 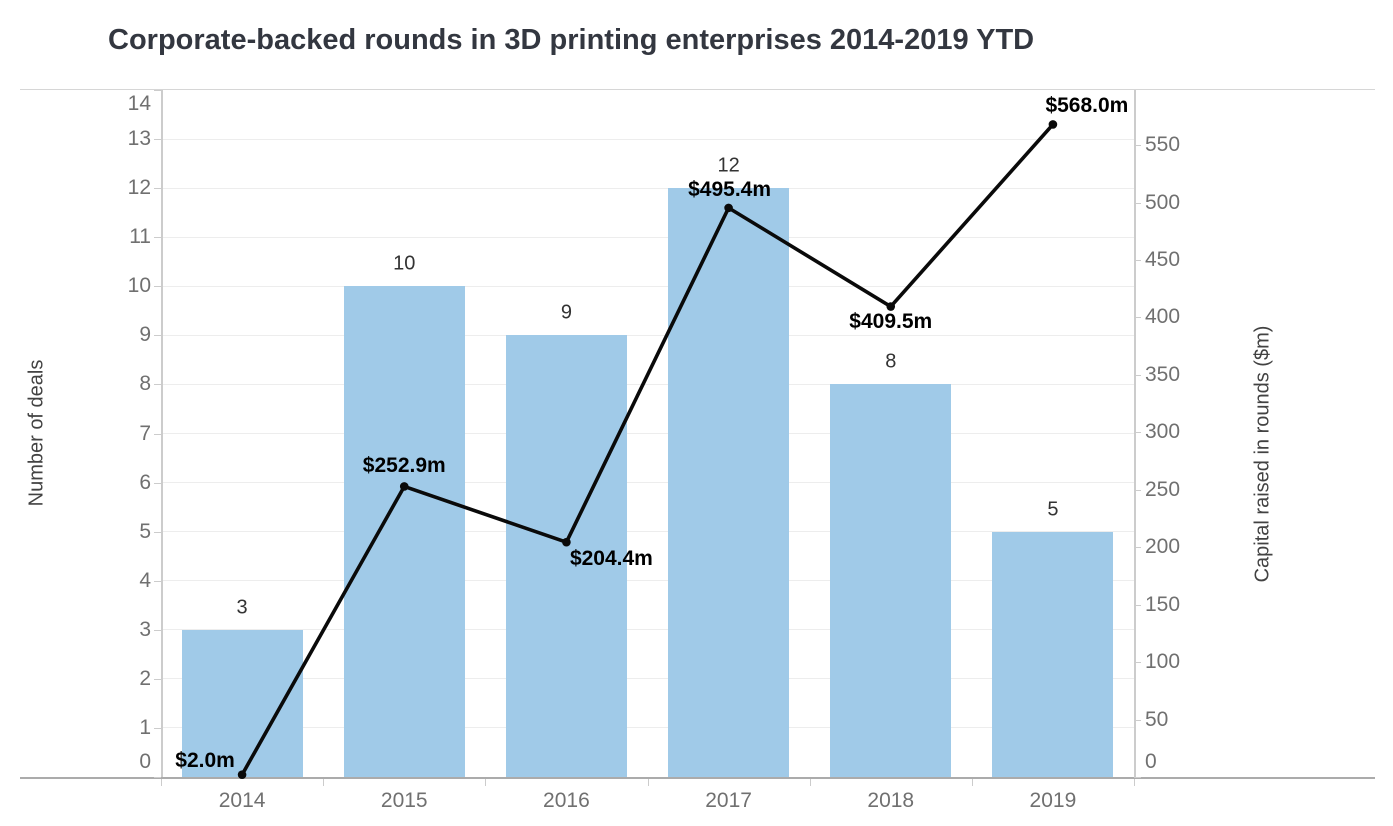 What do you see at coordinates (891, 800) in the screenshot?
I see `x-tick-label: 2018` at bounding box center [891, 800].